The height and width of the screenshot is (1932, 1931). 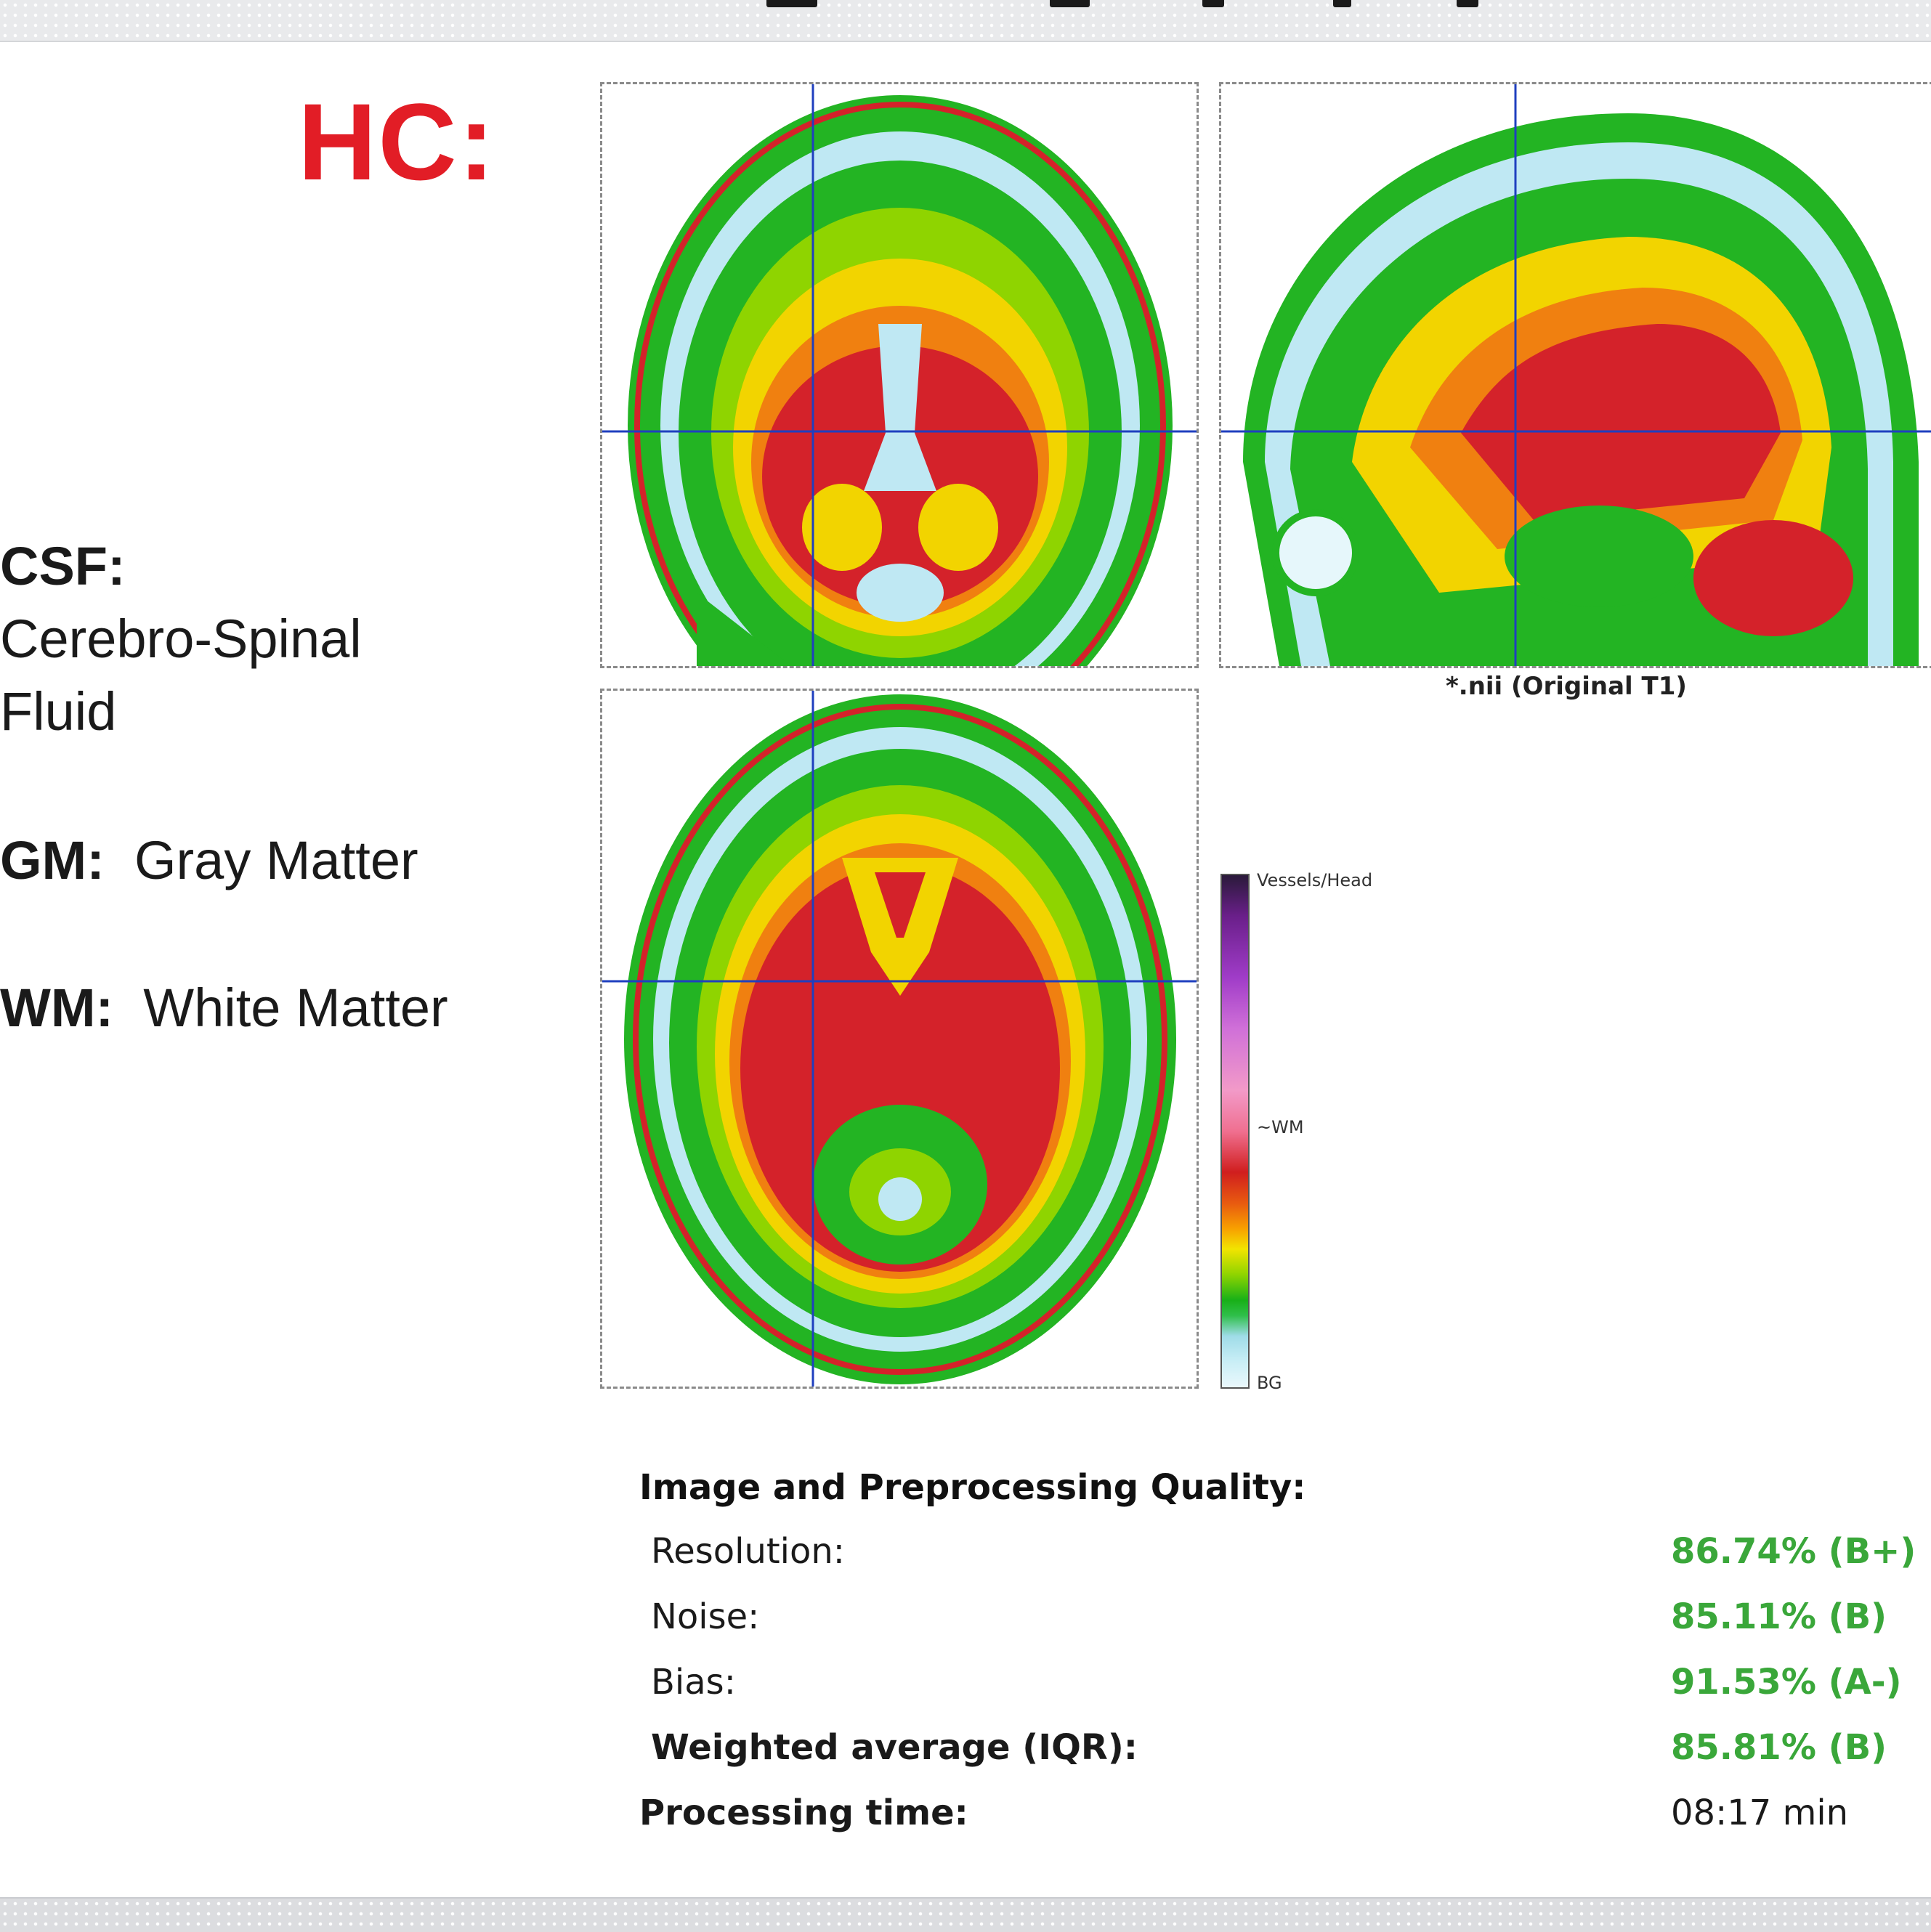 What do you see at coordinates (1786, 1682) in the screenshot?
I see `bias-value: 91.53% (A-)` at bounding box center [1786, 1682].